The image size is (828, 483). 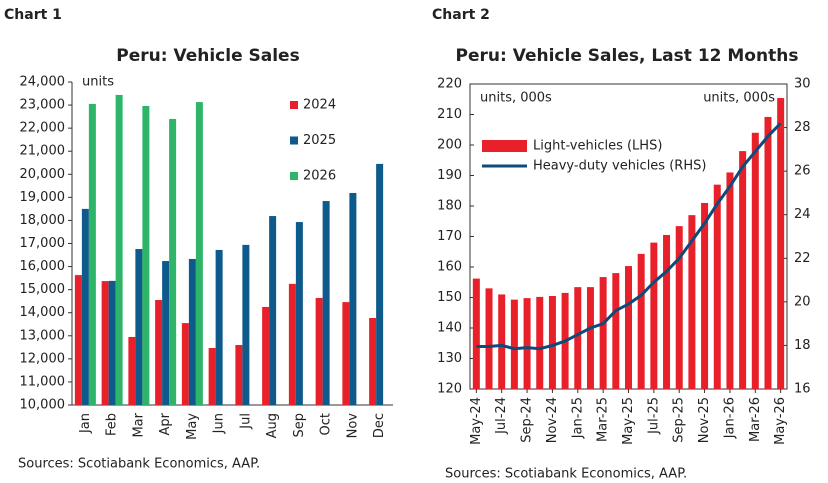 What do you see at coordinates (802, 301) in the screenshot?
I see `y2-tick-label: 20` at bounding box center [802, 301].